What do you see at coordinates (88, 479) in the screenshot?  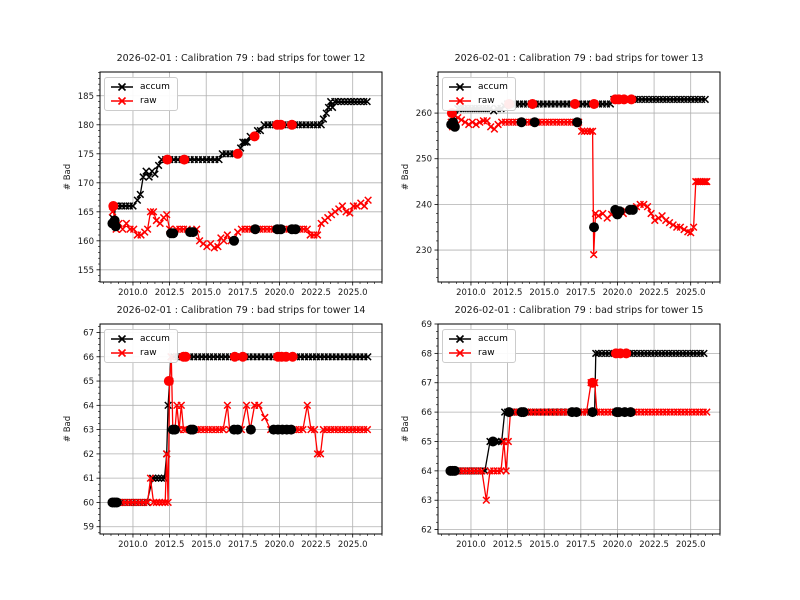 I see `svg-text: 61` at bounding box center [88, 479].